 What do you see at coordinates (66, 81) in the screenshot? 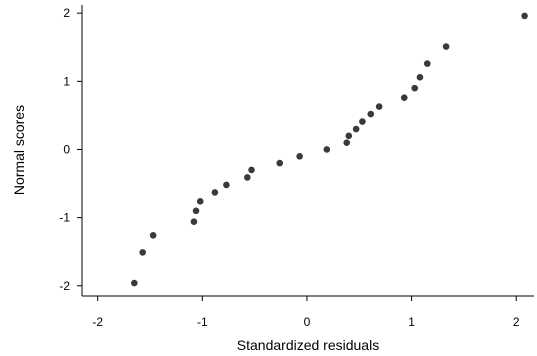
I see `y-tick-label: 1` at bounding box center [66, 81].